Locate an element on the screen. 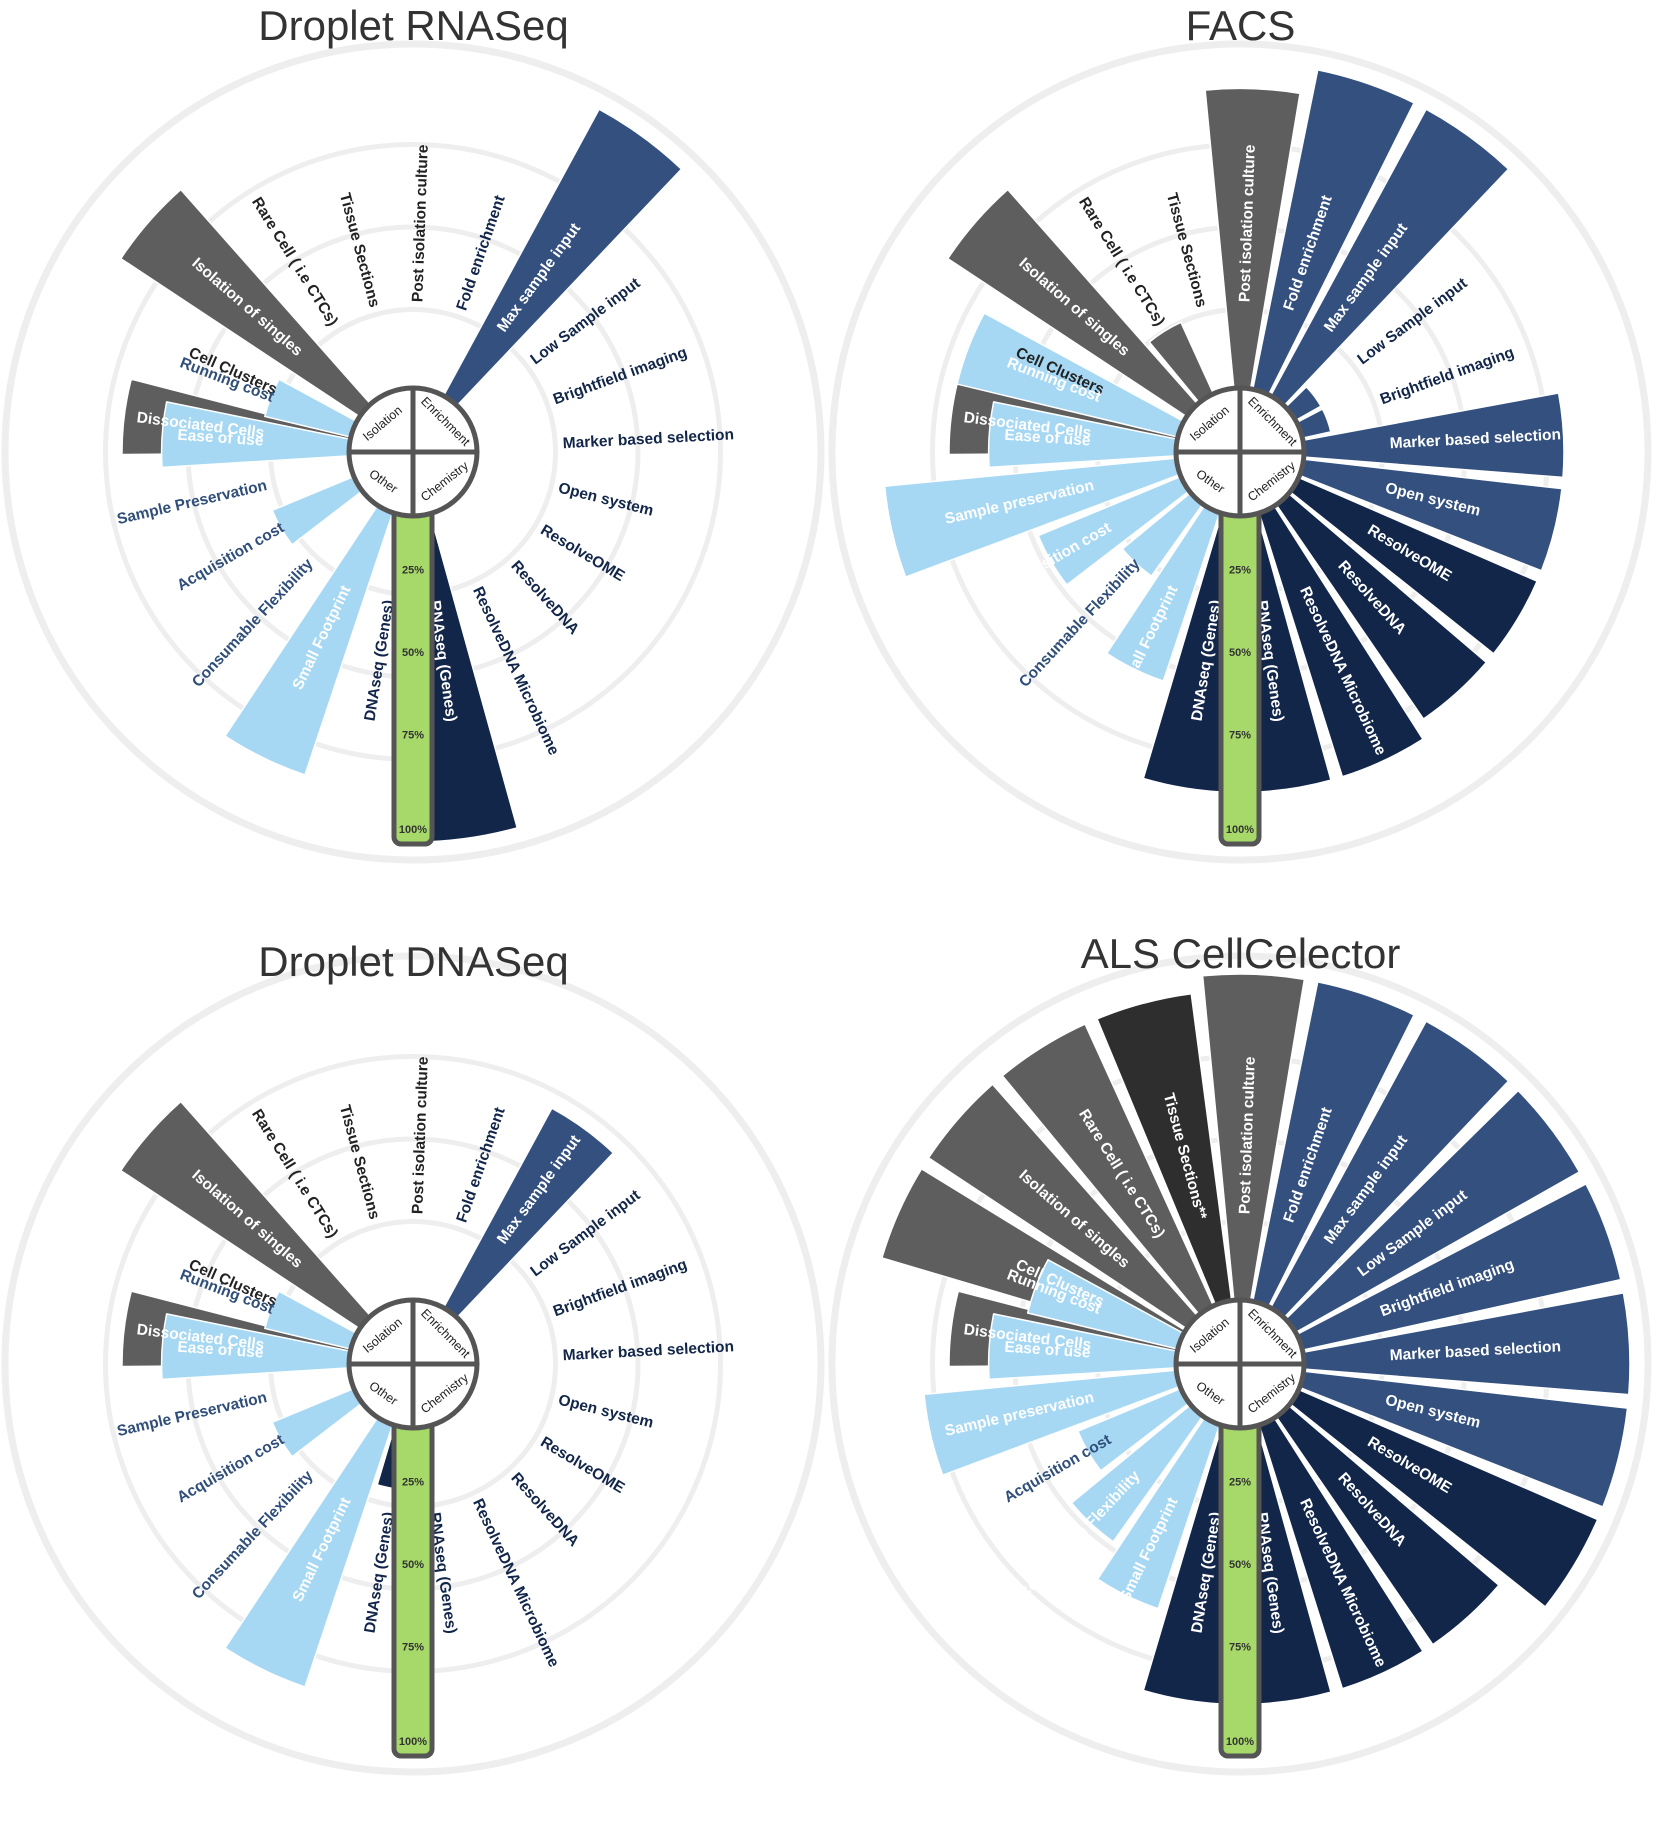 Image resolution: width=1654 pixels, height=1825 pixels. chart-title: FACS is located at coordinates (1240, 25).